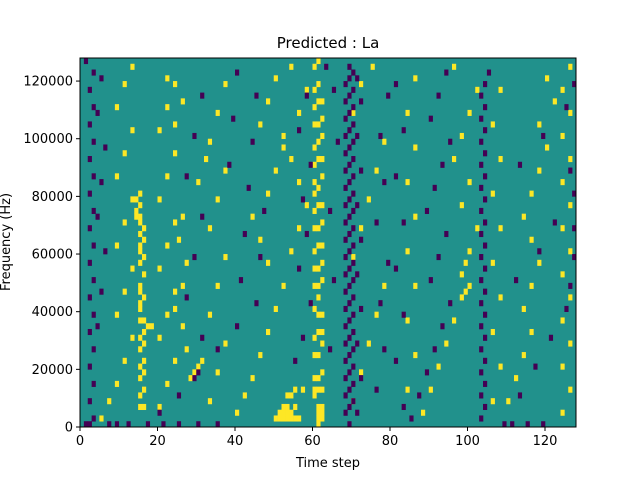  What do you see at coordinates (328, 43) in the screenshot?
I see `chart-title: Predicted : La` at bounding box center [328, 43].